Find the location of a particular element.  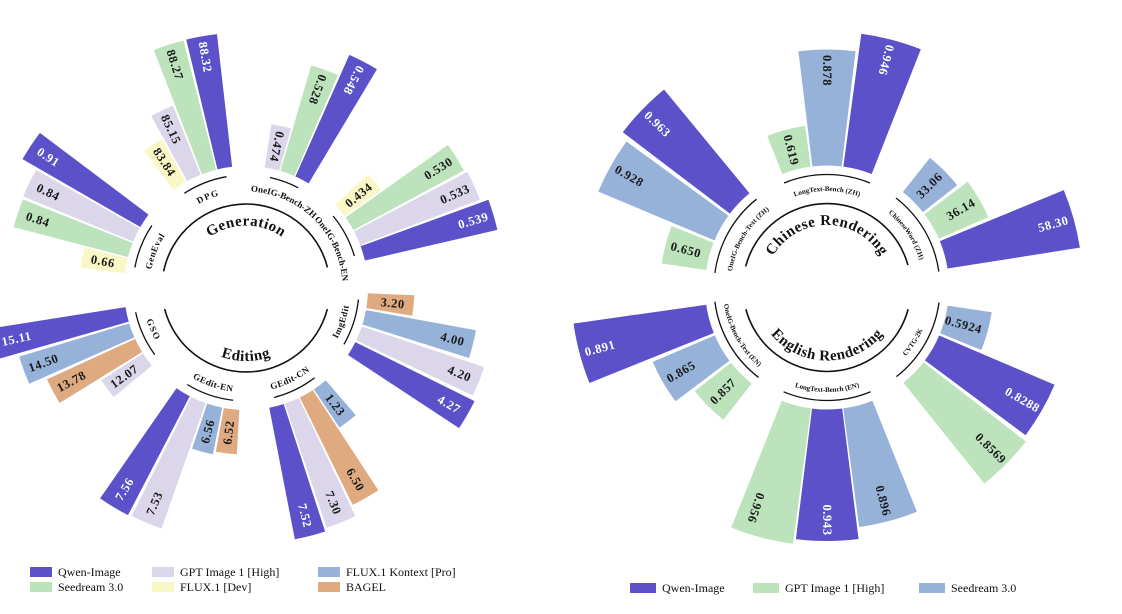

svg-text: 0.474 is located at coordinates (277, 147).